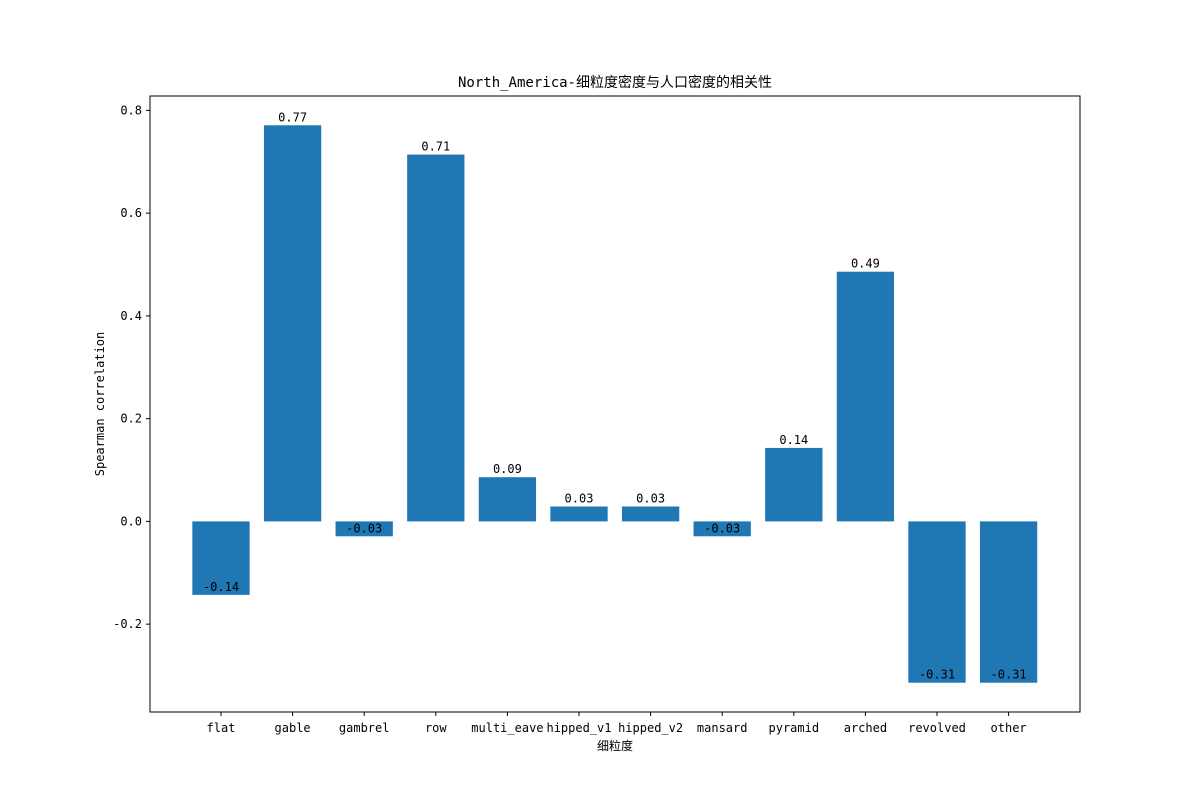  What do you see at coordinates (794, 728) in the screenshot?
I see `x-tick-label: pyramid` at bounding box center [794, 728].